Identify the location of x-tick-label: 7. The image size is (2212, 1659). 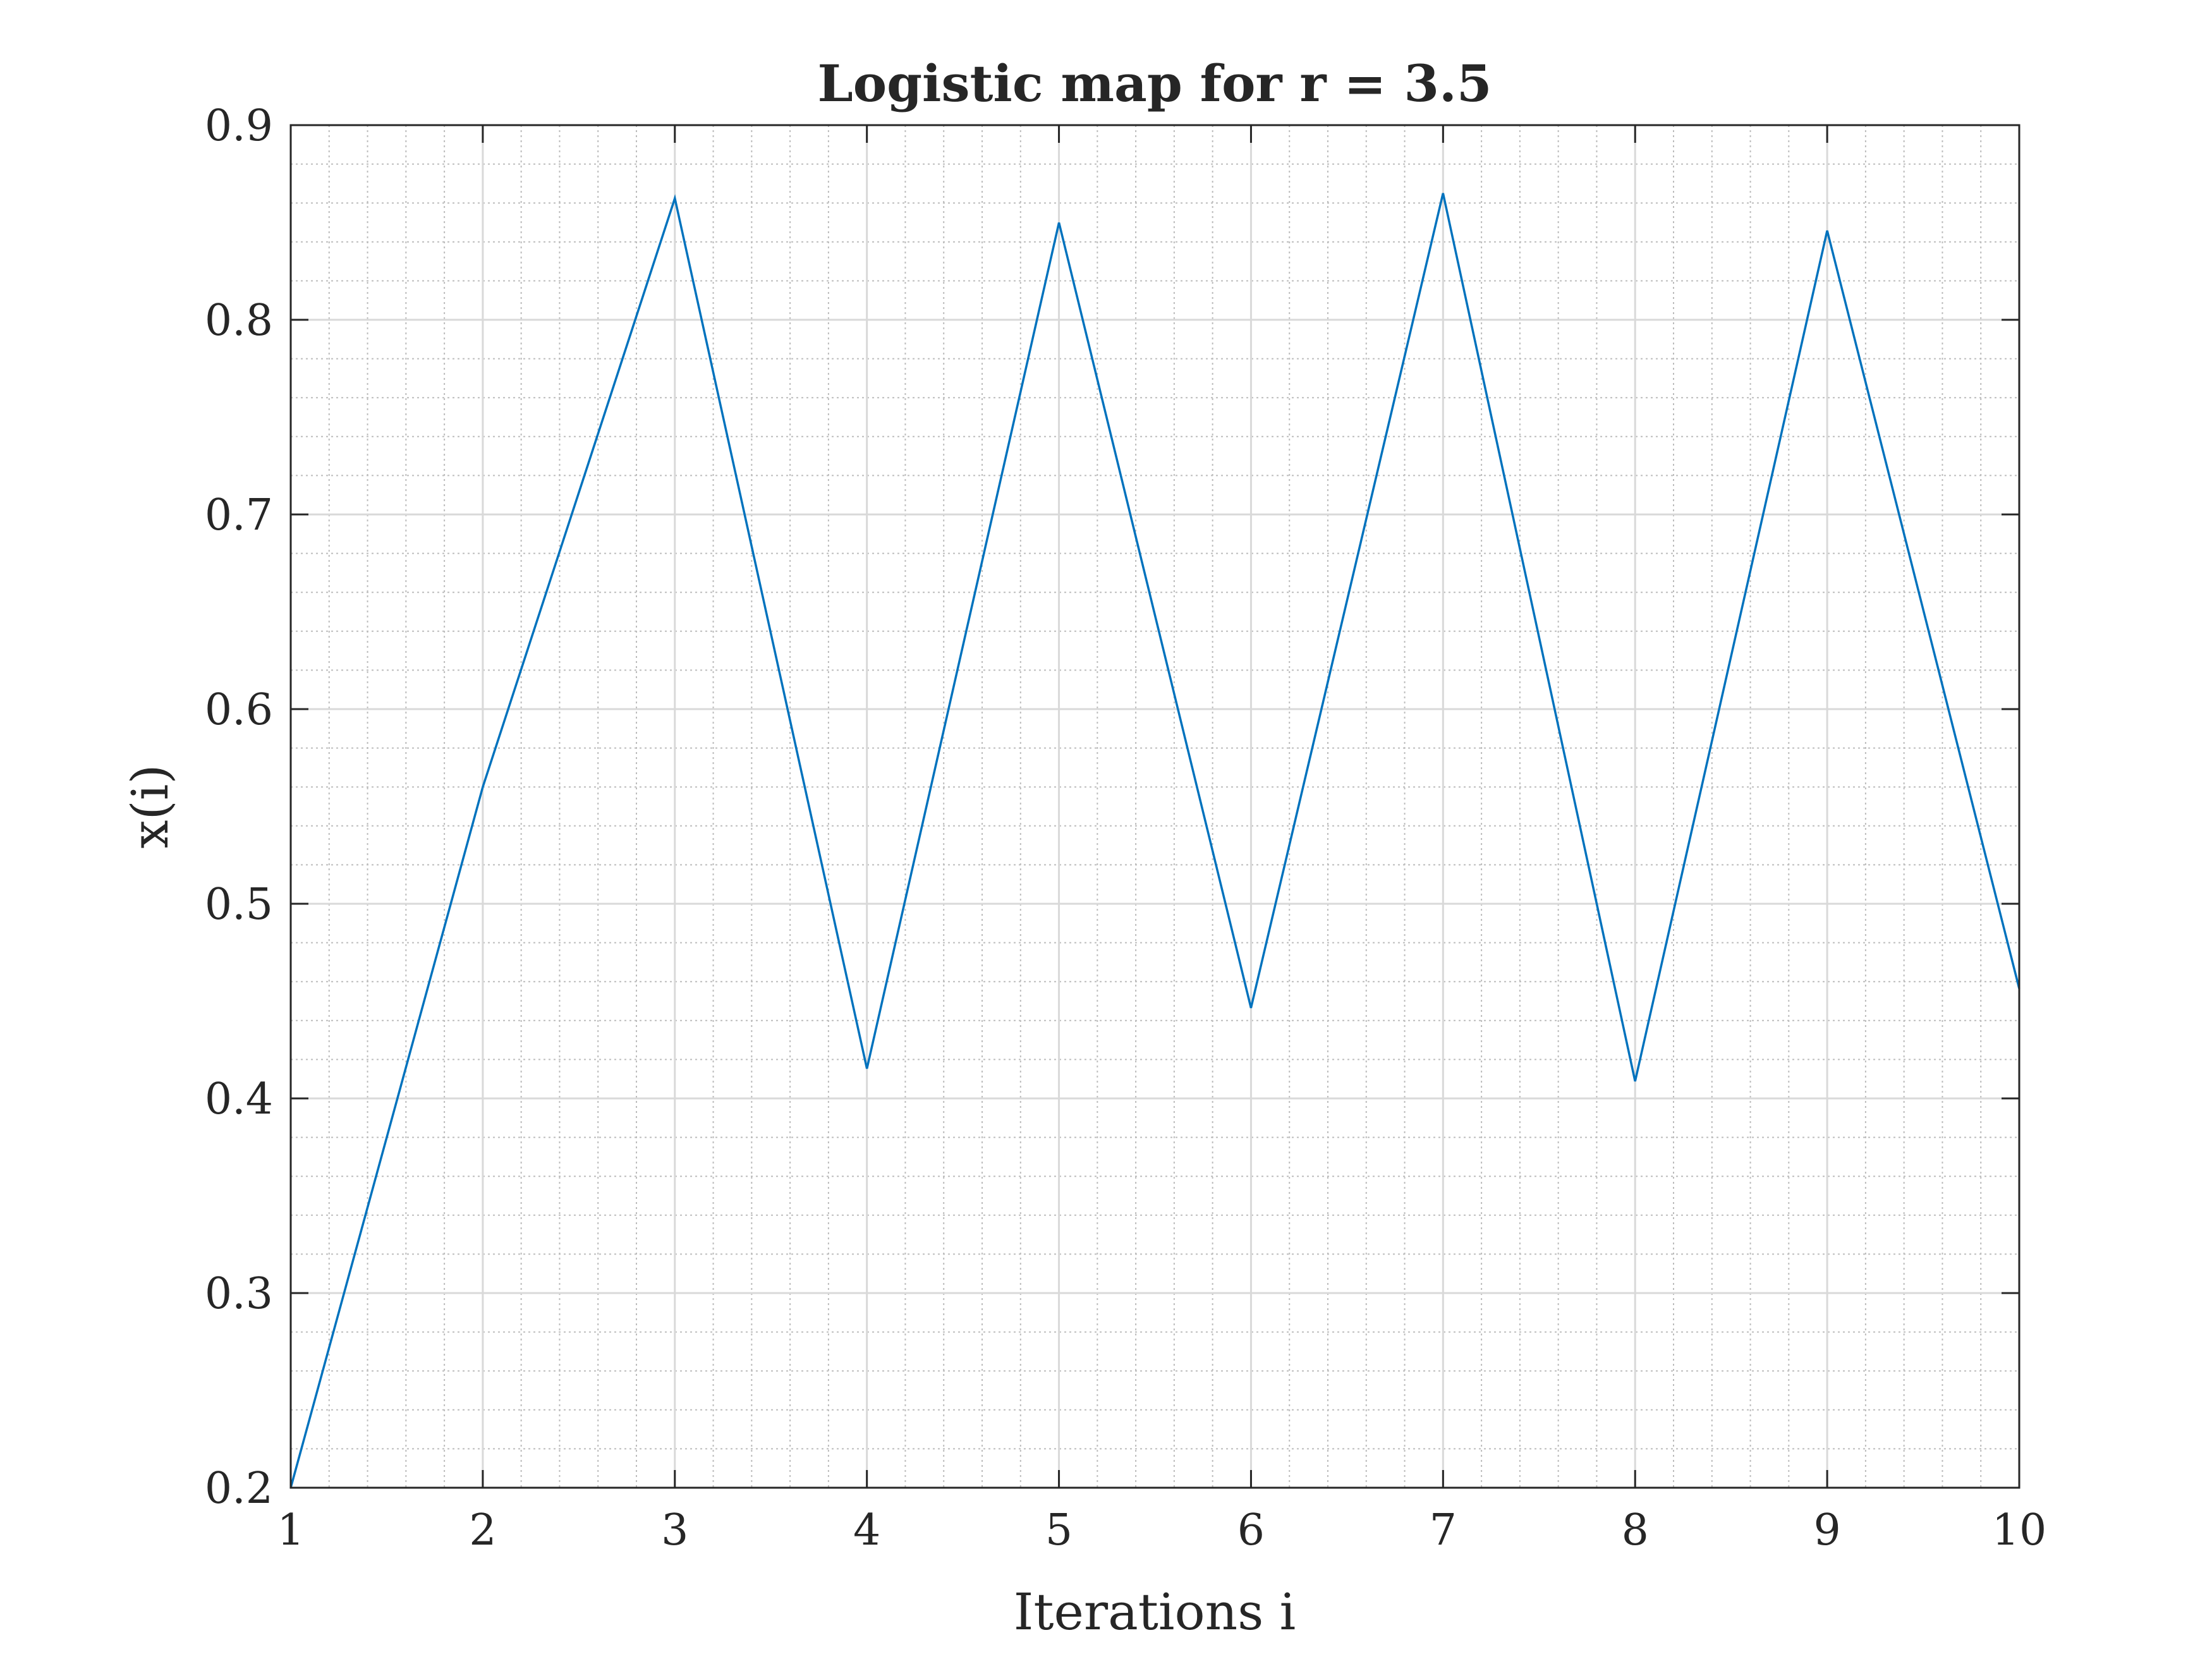
(1443, 1530).